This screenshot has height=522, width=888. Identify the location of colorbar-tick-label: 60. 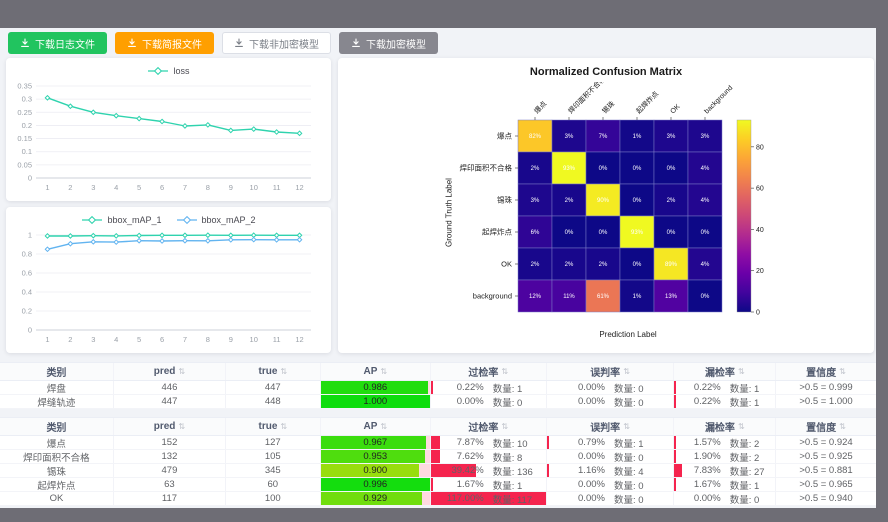
(760, 189).